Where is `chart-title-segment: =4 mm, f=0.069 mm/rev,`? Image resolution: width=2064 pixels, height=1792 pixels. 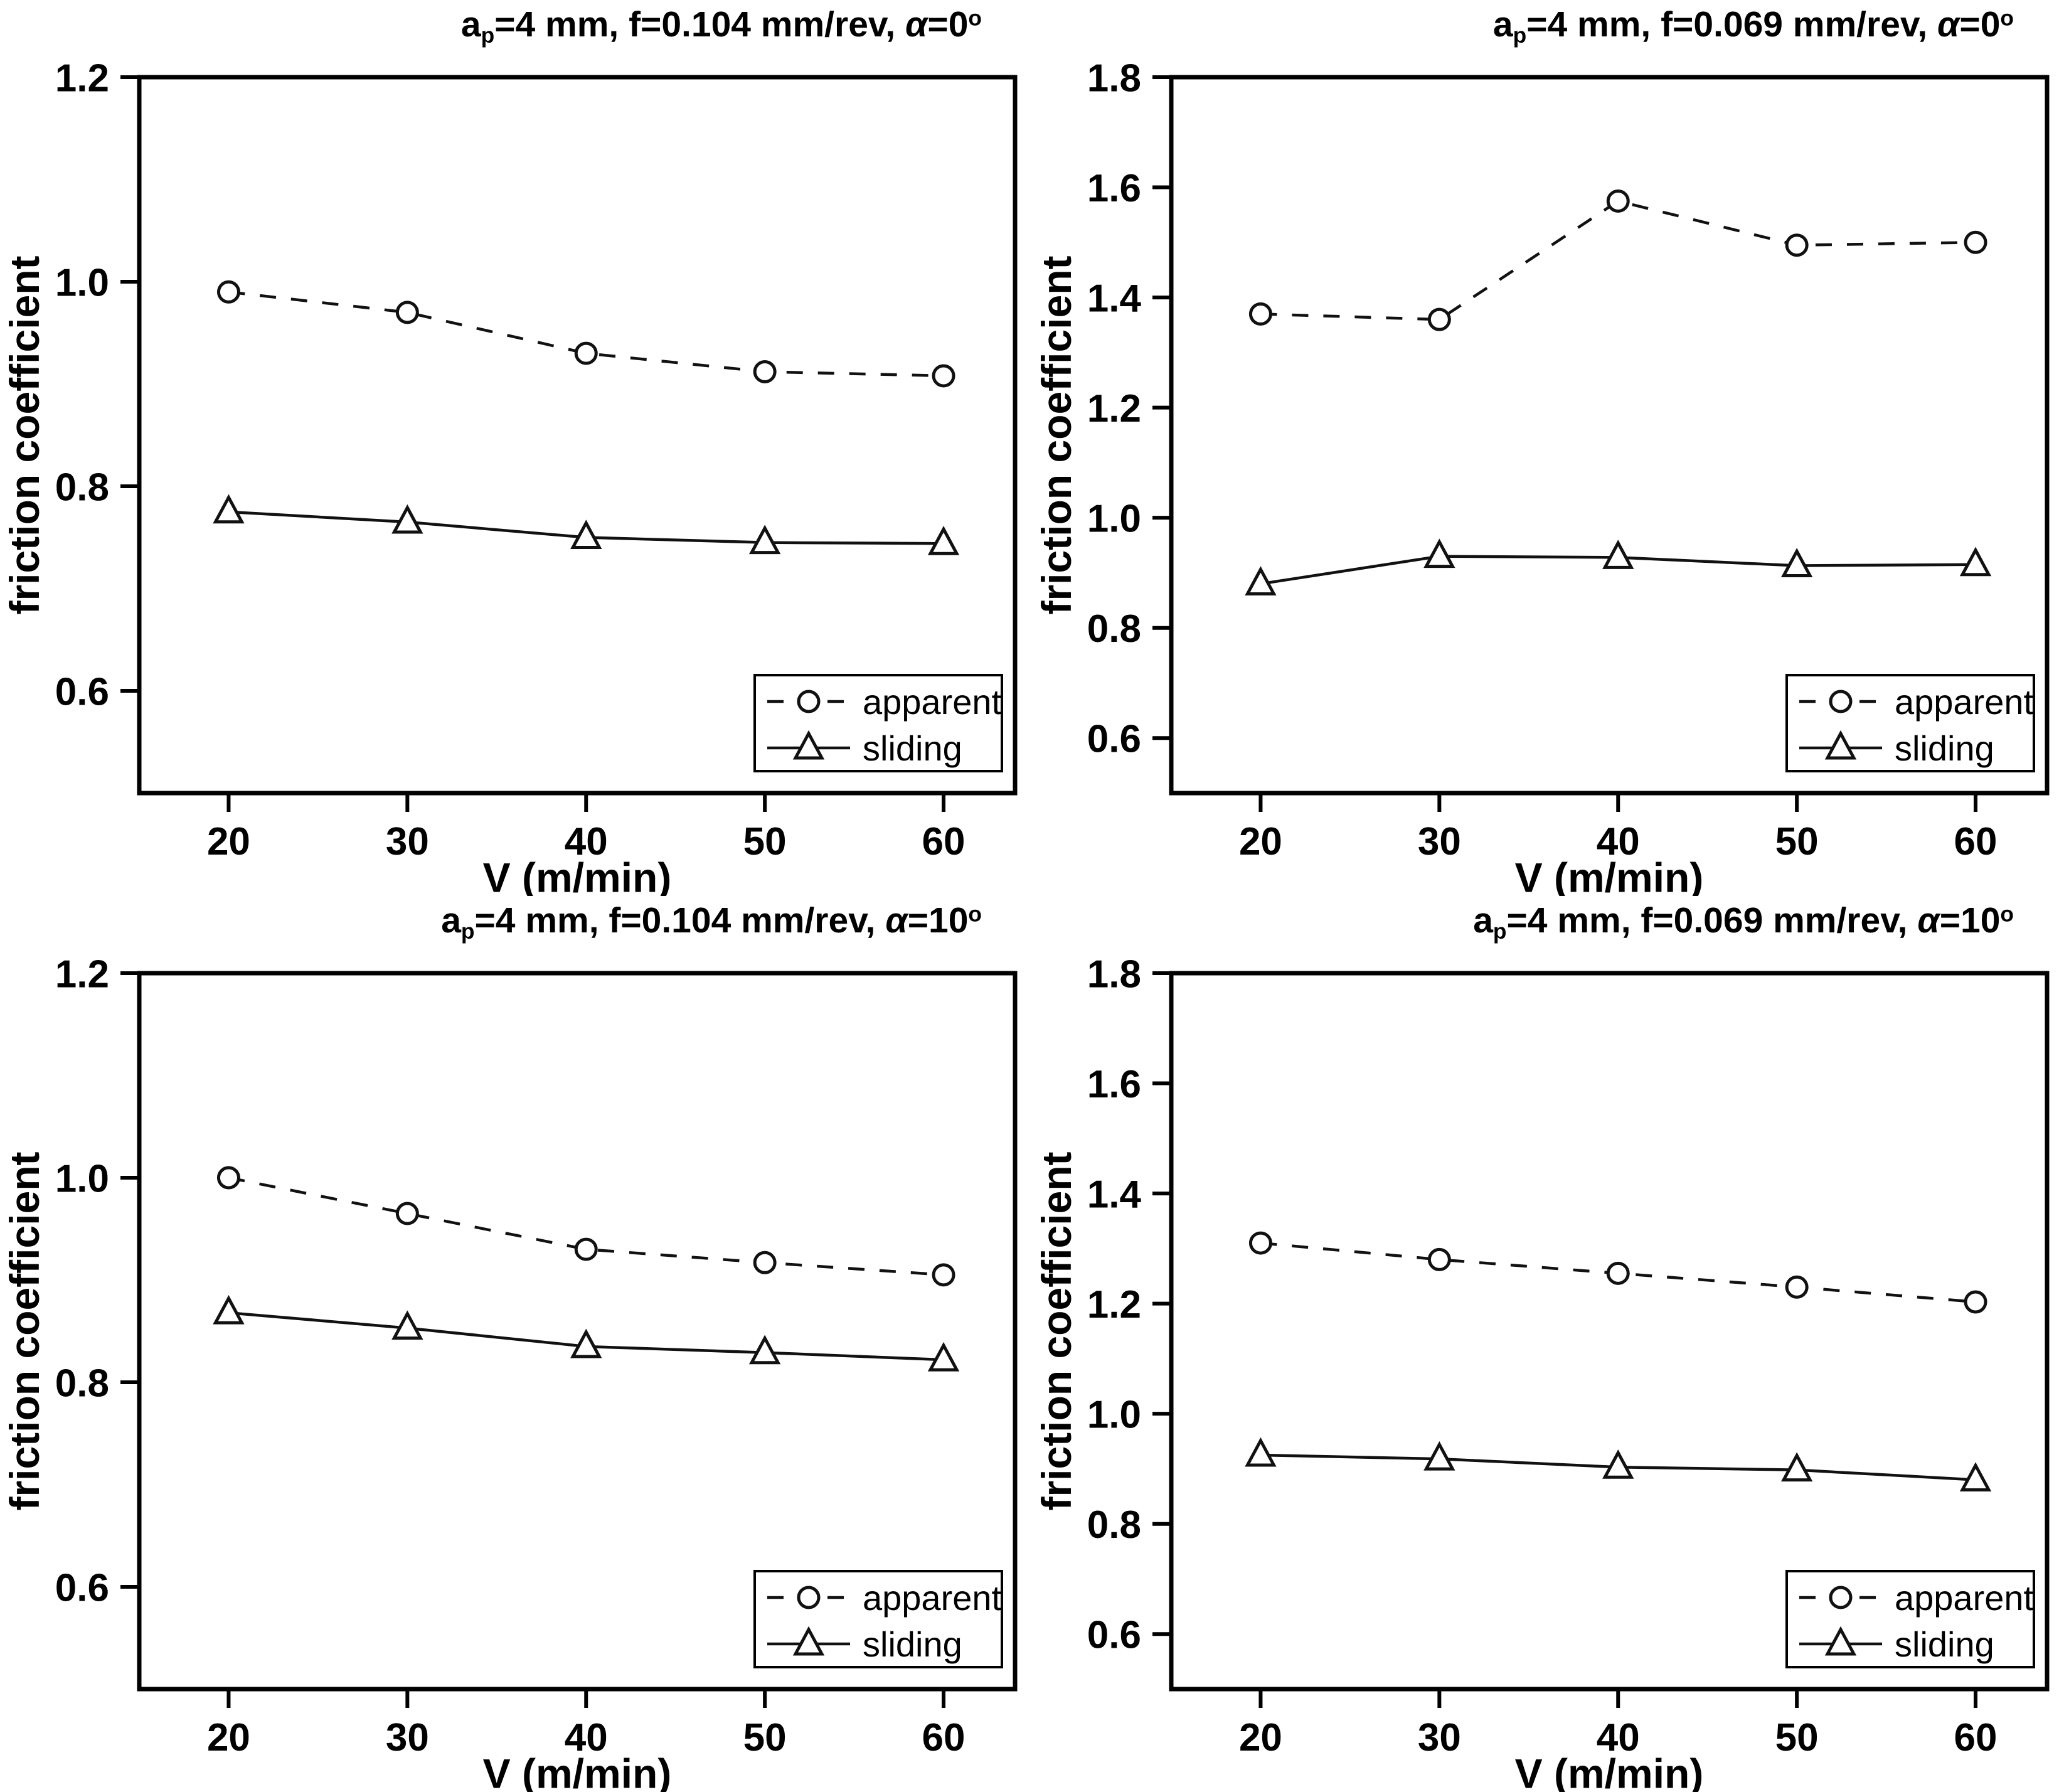
chart-title-segment: =4 mm, f=0.069 mm/rev, is located at coordinates (1712, 920).